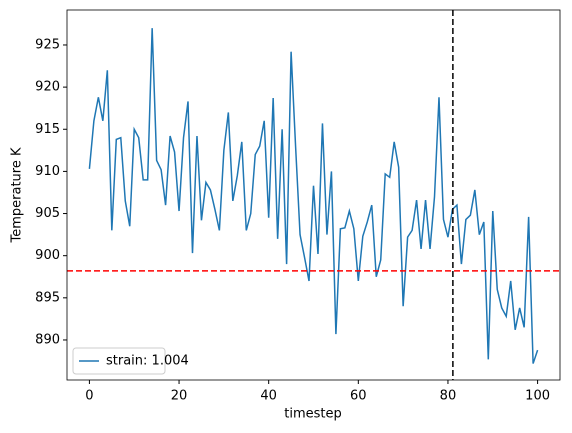  Describe the element at coordinates (17, 195) in the screenshot. I see `y-axis-label: Temperature K` at that location.